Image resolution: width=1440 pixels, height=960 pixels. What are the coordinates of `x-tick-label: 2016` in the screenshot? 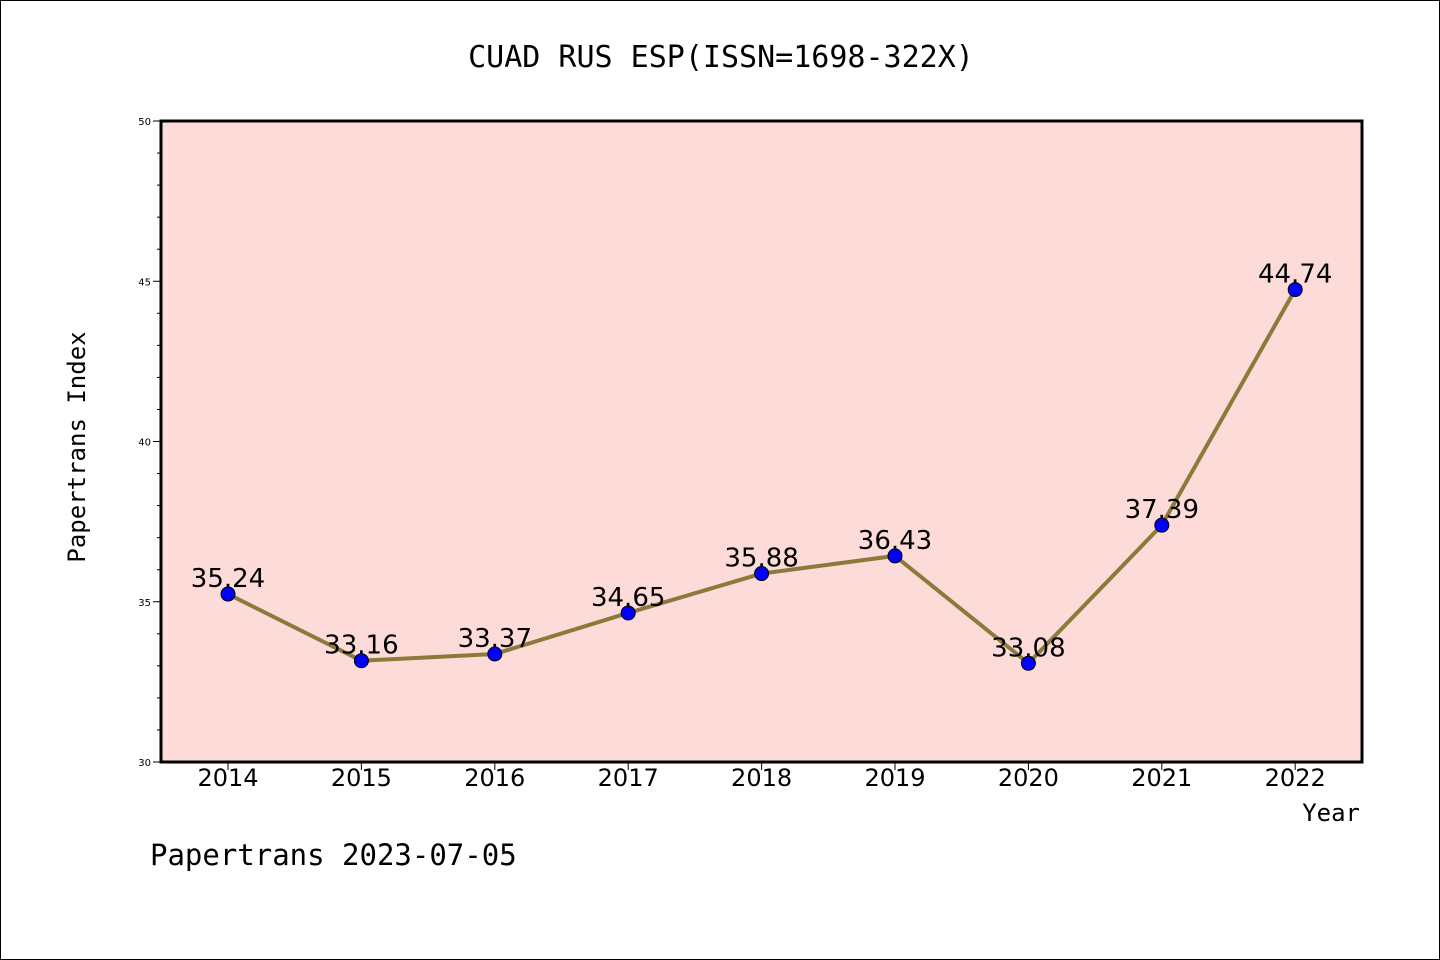 It's located at (494, 778).